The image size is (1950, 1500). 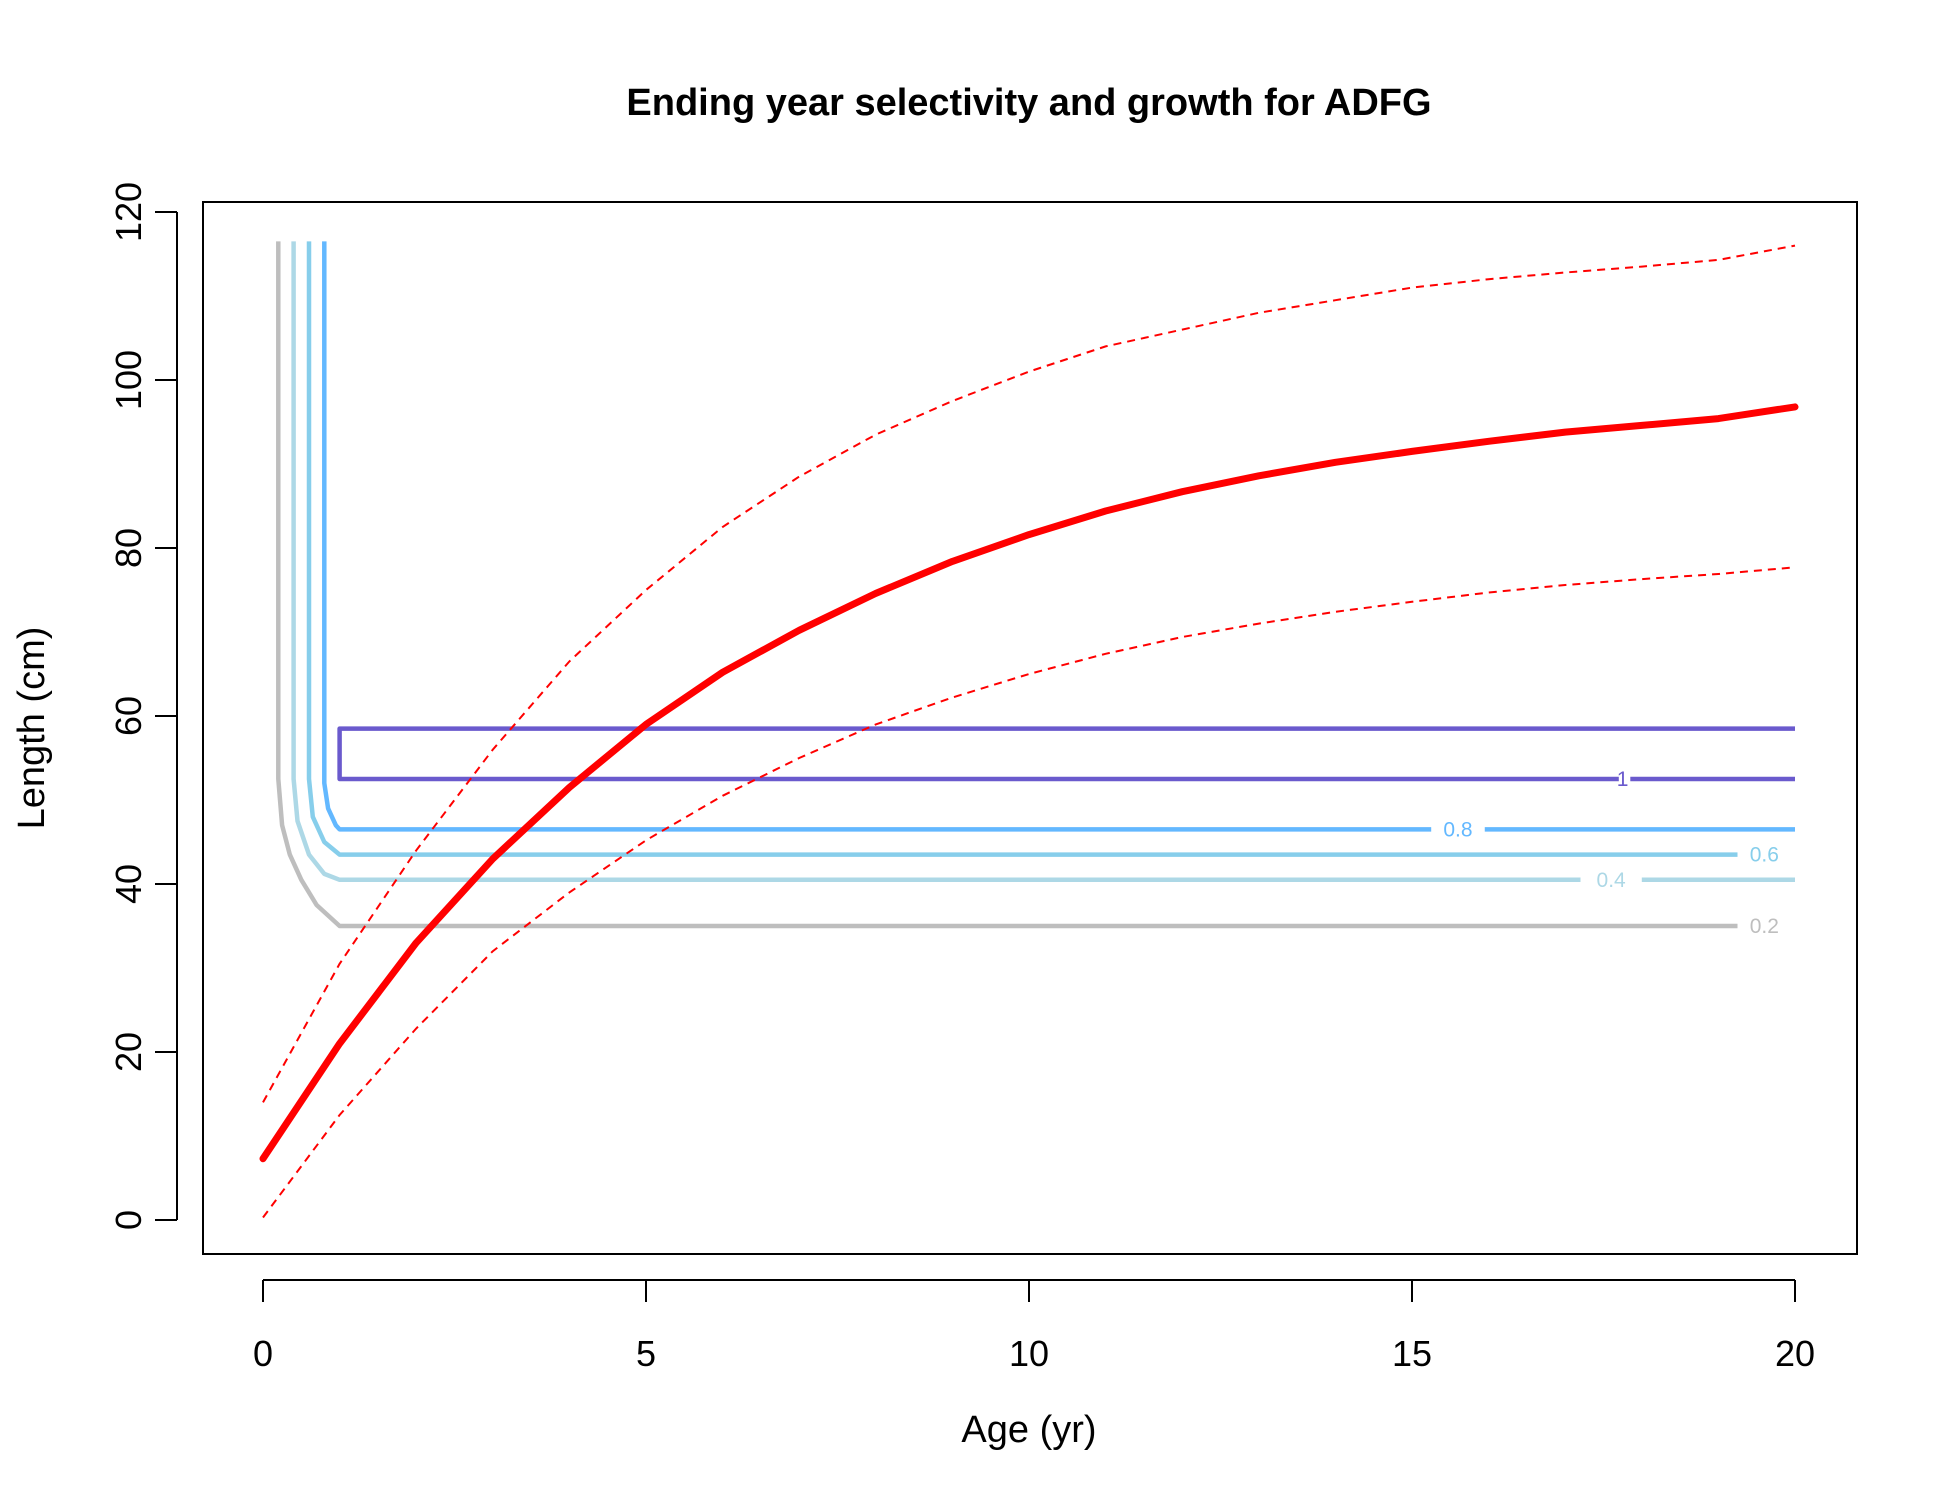 What do you see at coordinates (128, 1052) in the screenshot?
I see `y-tick-label: 20` at bounding box center [128, 1052].